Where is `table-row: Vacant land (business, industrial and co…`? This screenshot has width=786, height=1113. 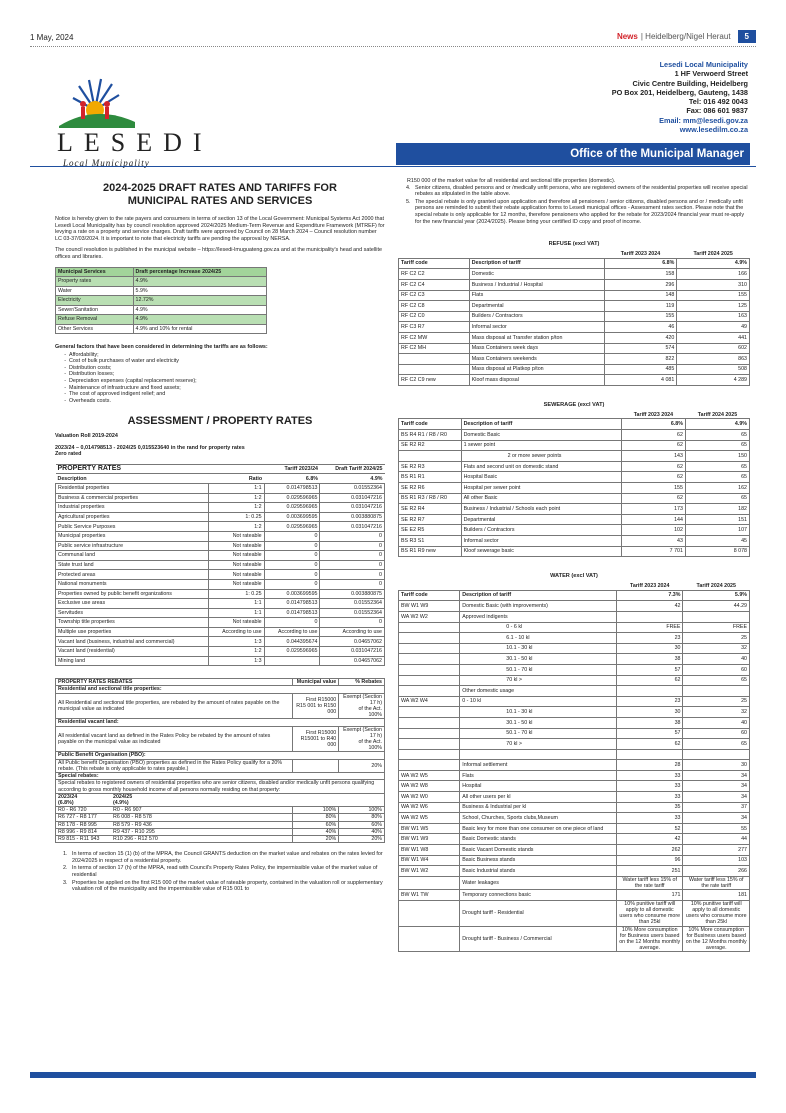
table-row: Vacant land (business, industrial and co… is located at coordinates (220, 642).